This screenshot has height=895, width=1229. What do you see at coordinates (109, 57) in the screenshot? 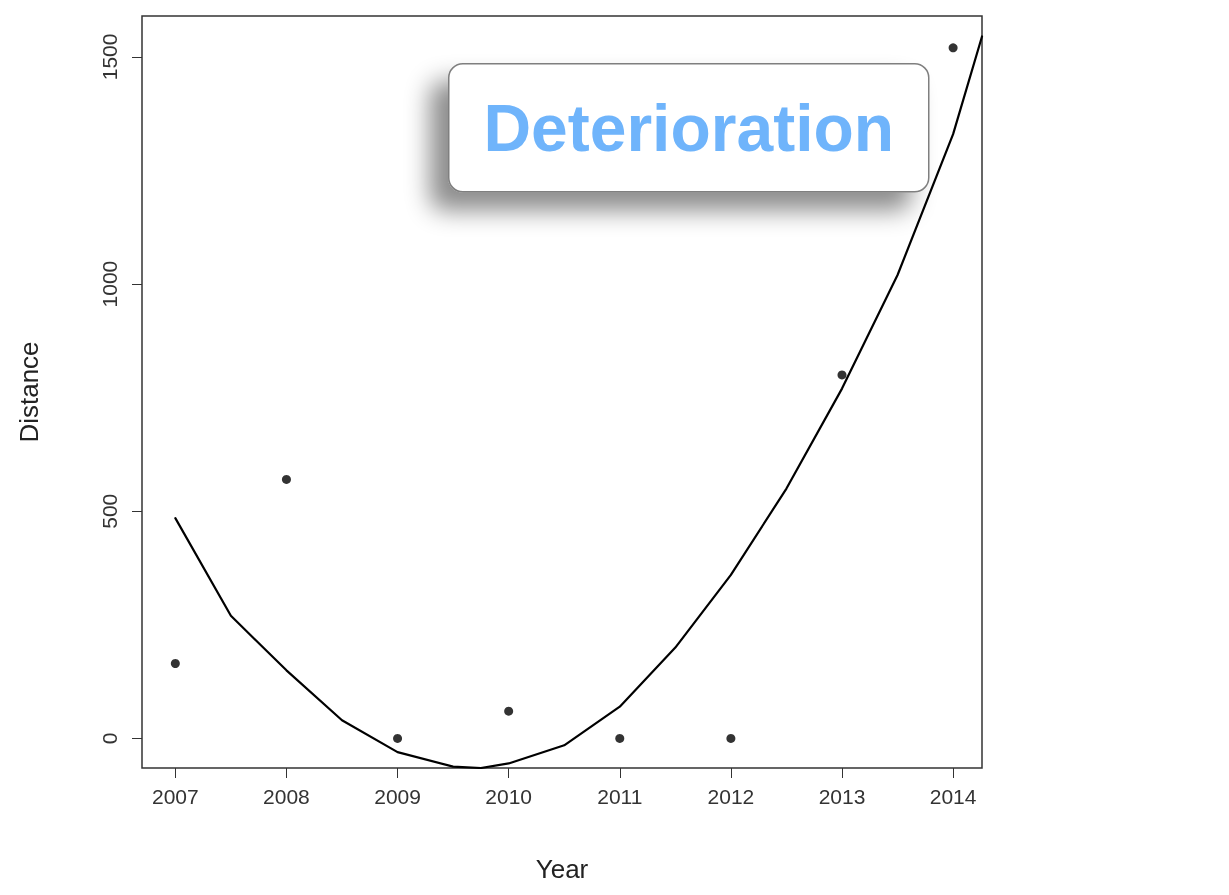
I see `y-tick-label: 1500` at bounding box center [109, 57].